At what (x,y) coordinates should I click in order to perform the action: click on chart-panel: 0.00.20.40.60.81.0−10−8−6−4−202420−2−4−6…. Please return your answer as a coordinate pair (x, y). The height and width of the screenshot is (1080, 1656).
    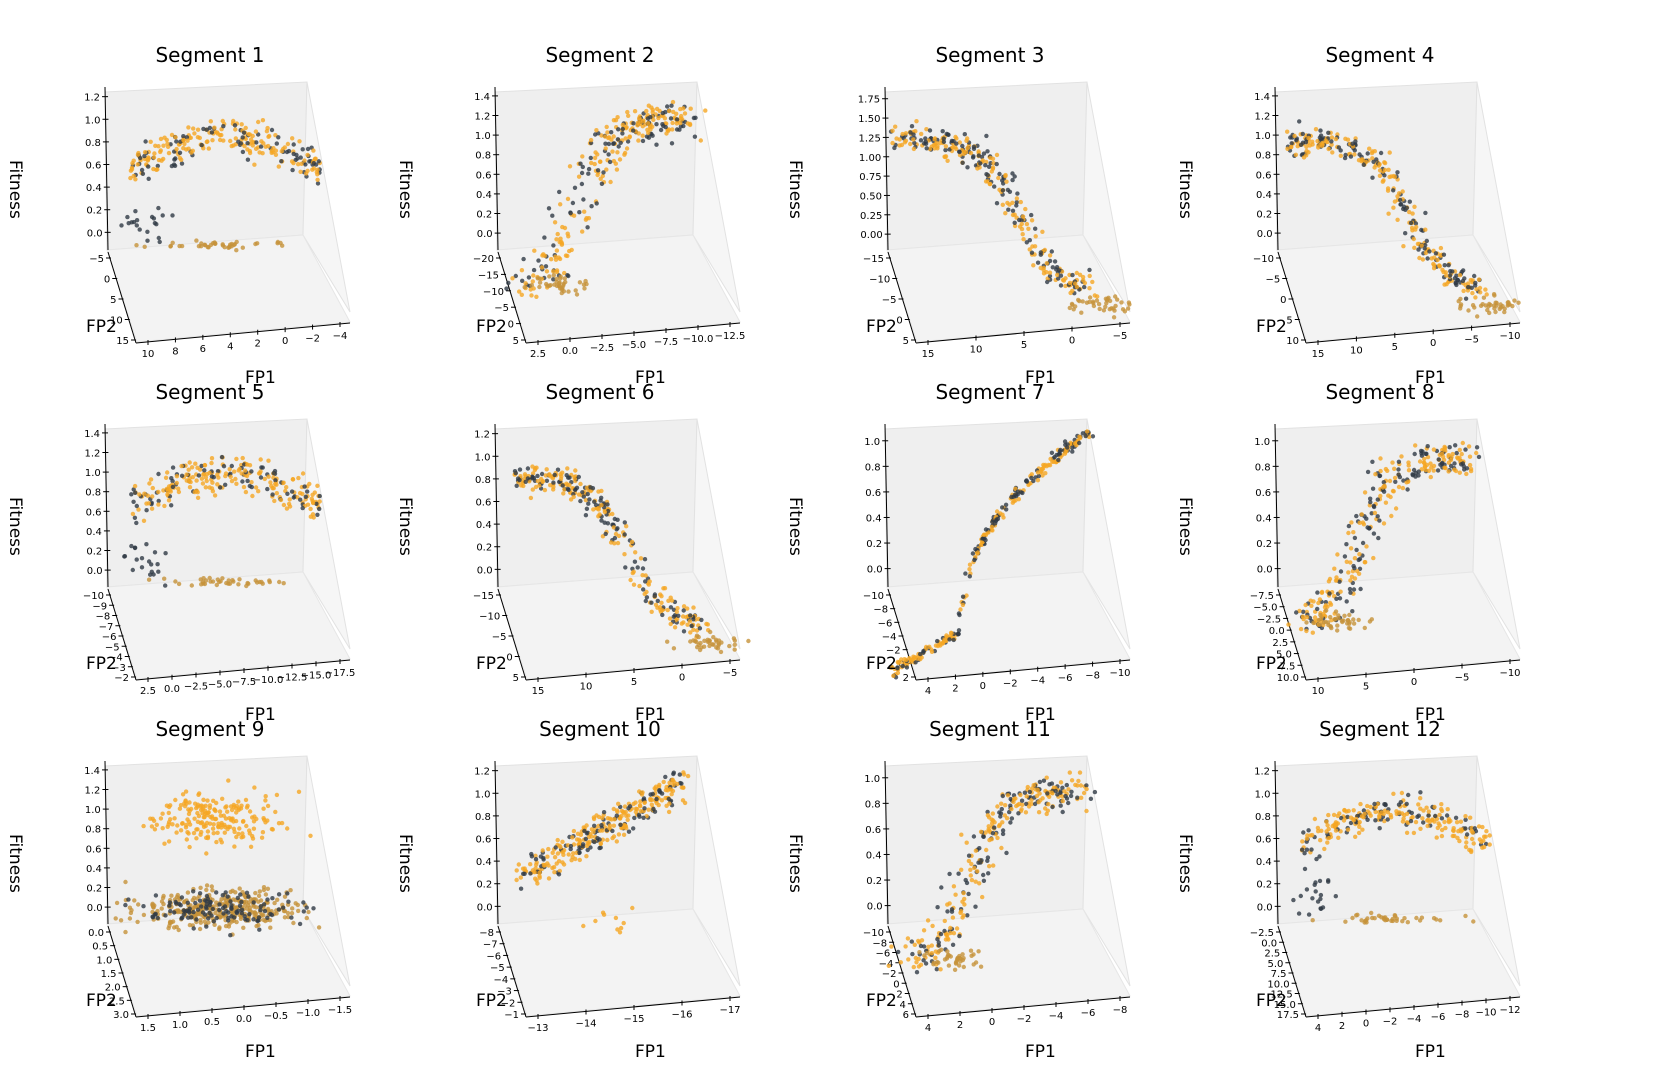
    Looking at the image, I should click on (987, 551).